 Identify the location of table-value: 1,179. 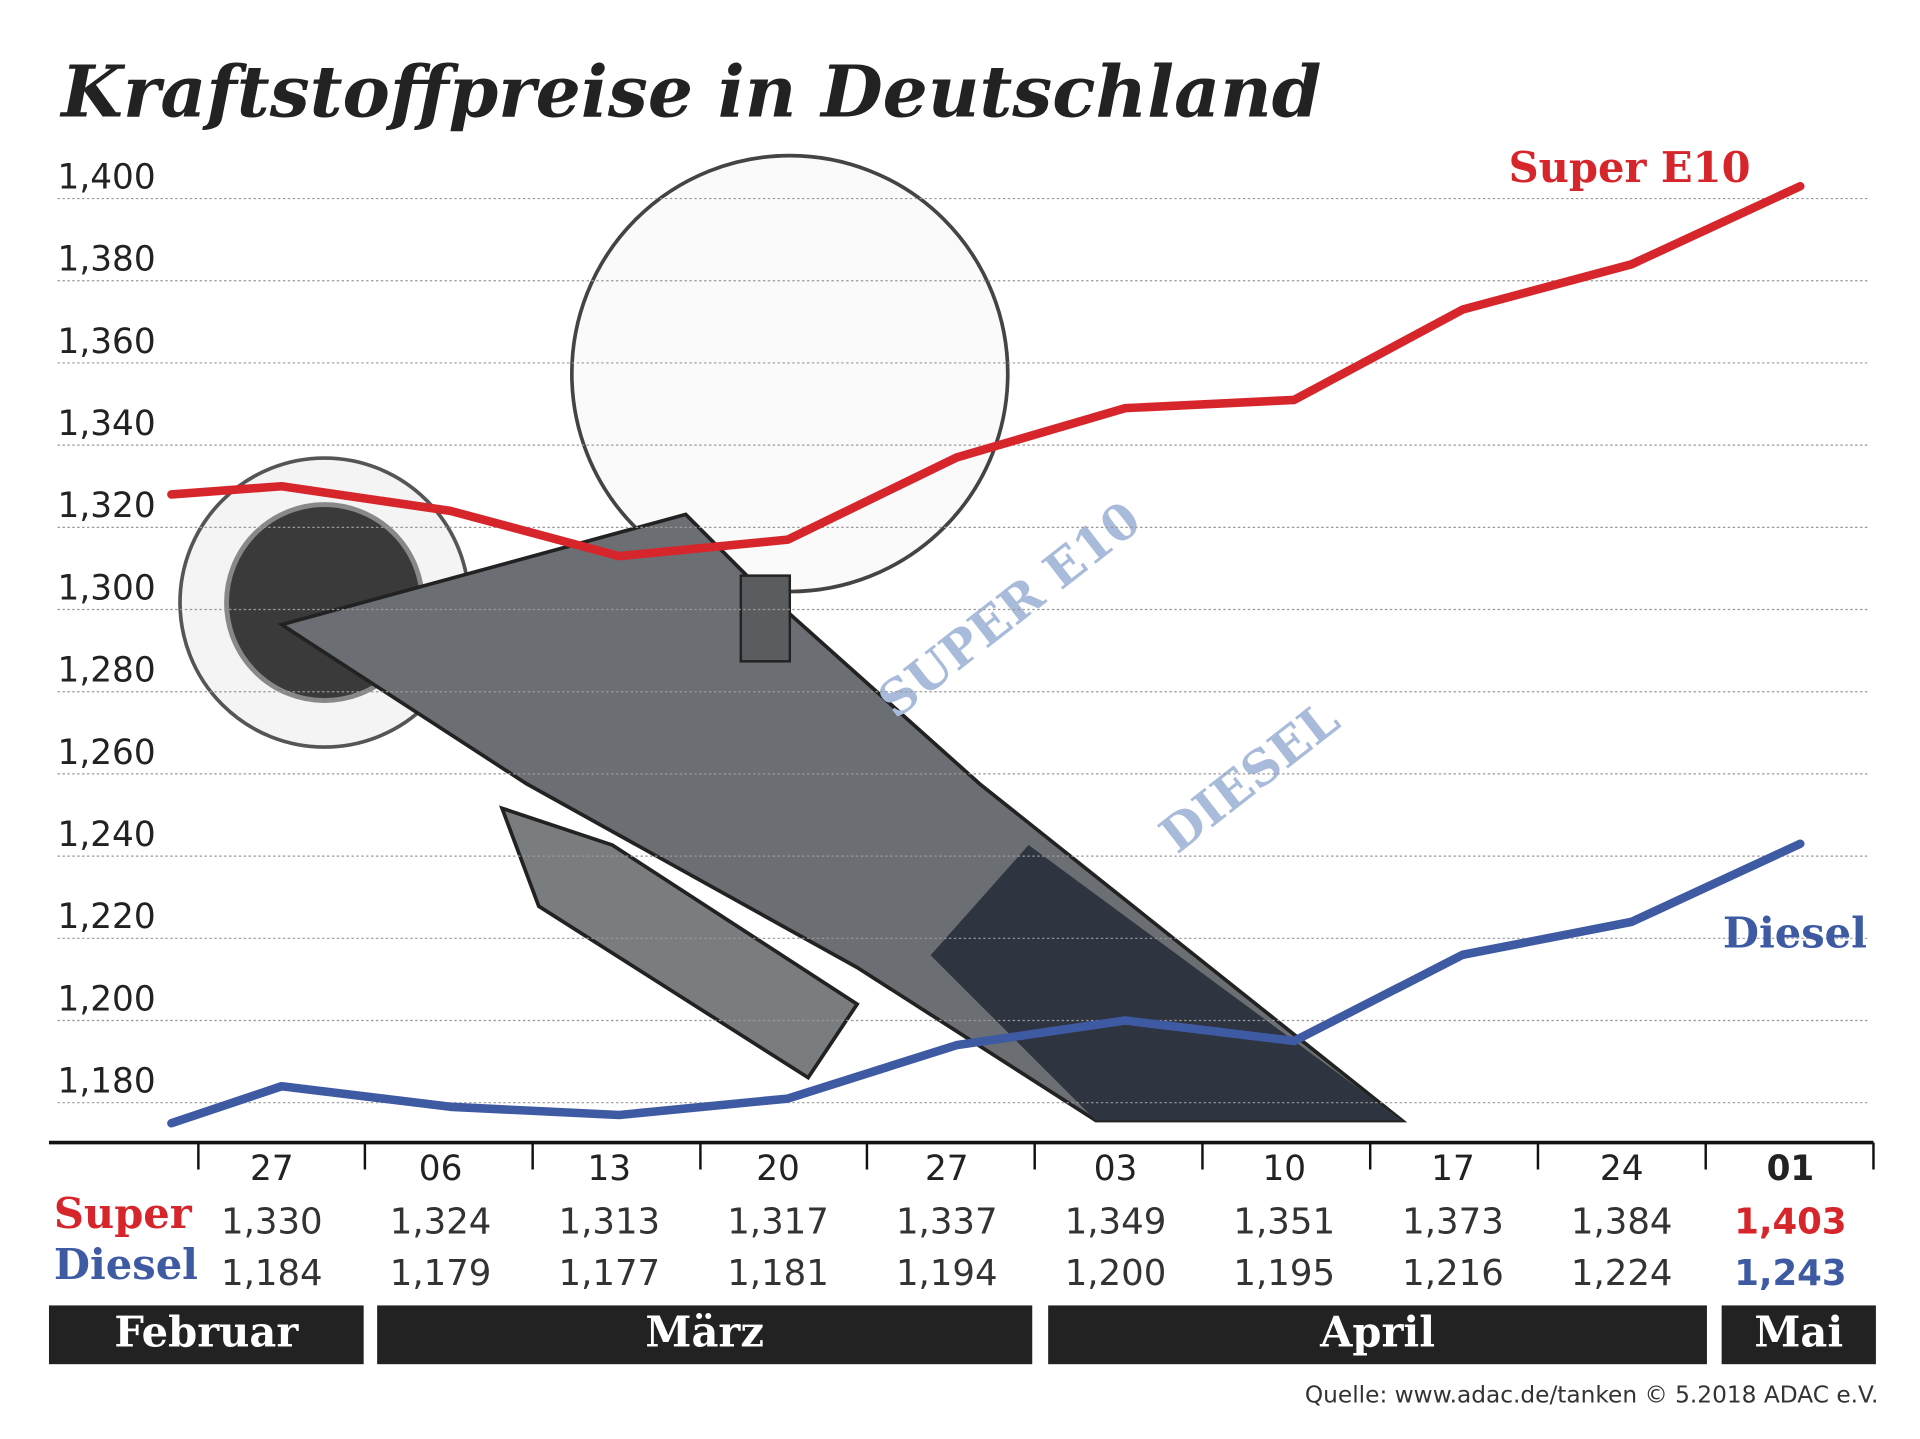
(441, 1273).